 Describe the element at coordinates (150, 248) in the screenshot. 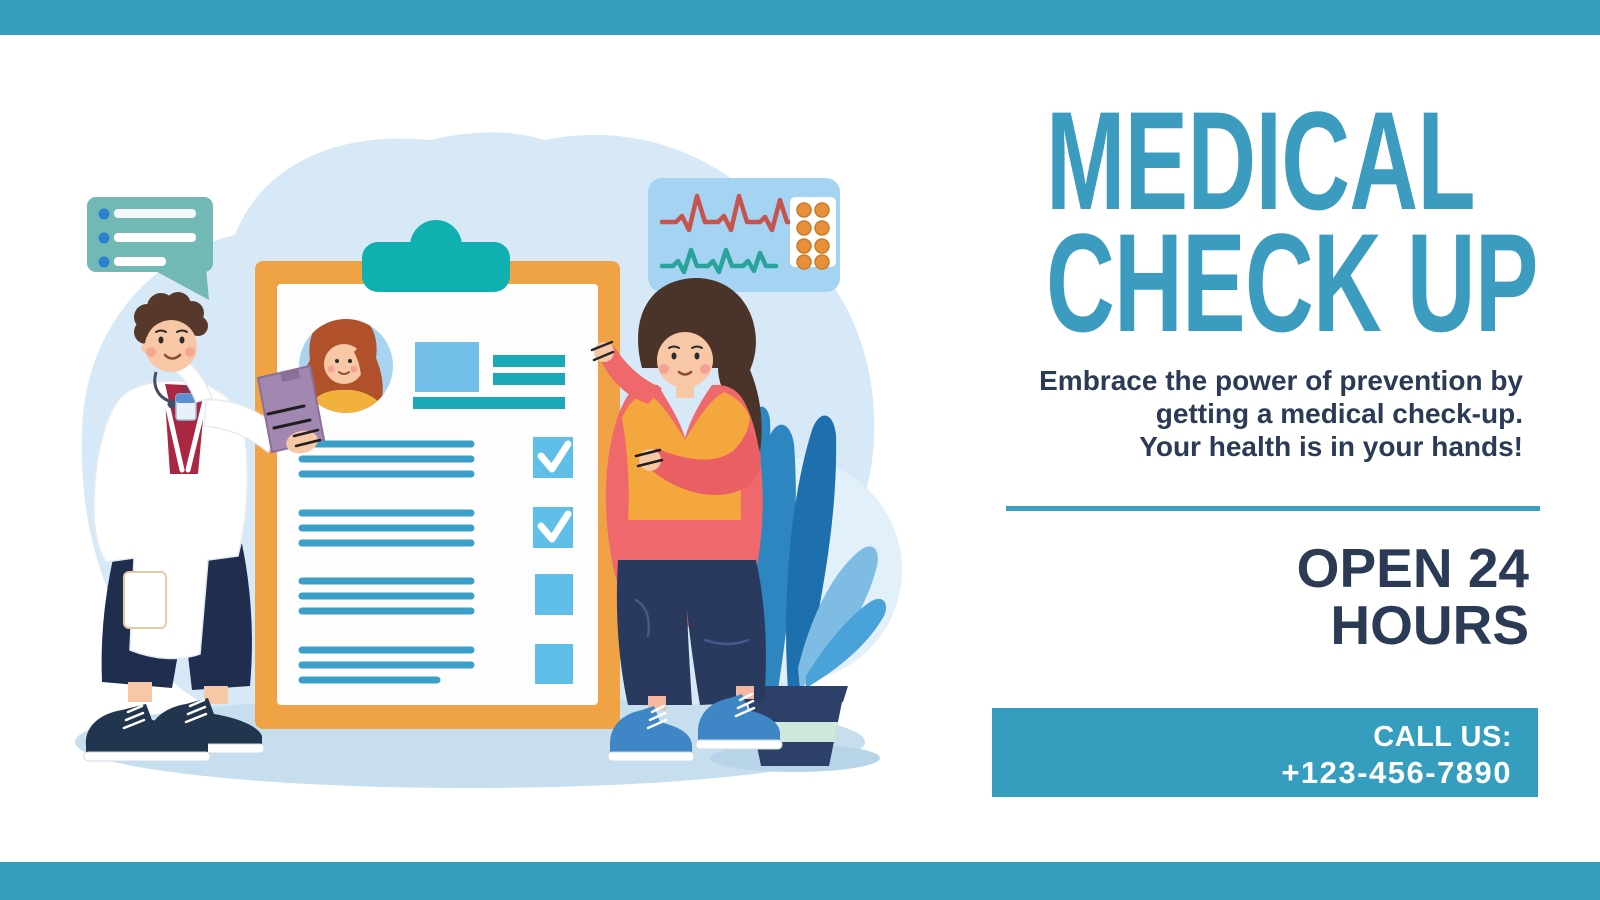

I see `speech-bubble-icon` at that location.